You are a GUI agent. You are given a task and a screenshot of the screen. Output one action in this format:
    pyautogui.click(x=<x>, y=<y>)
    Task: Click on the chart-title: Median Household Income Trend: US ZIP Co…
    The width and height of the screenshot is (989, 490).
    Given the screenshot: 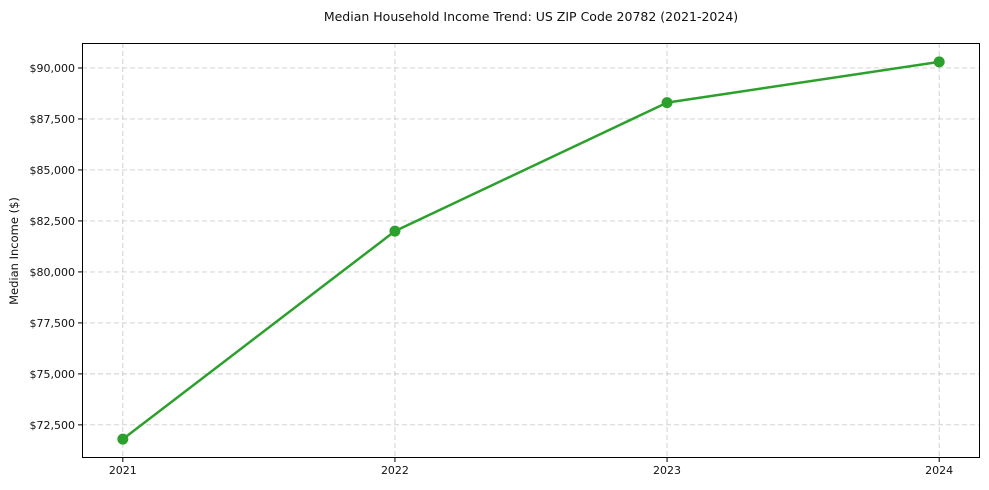 What is the action you would take?
    pyautogui.click(x=531, y=16)
    